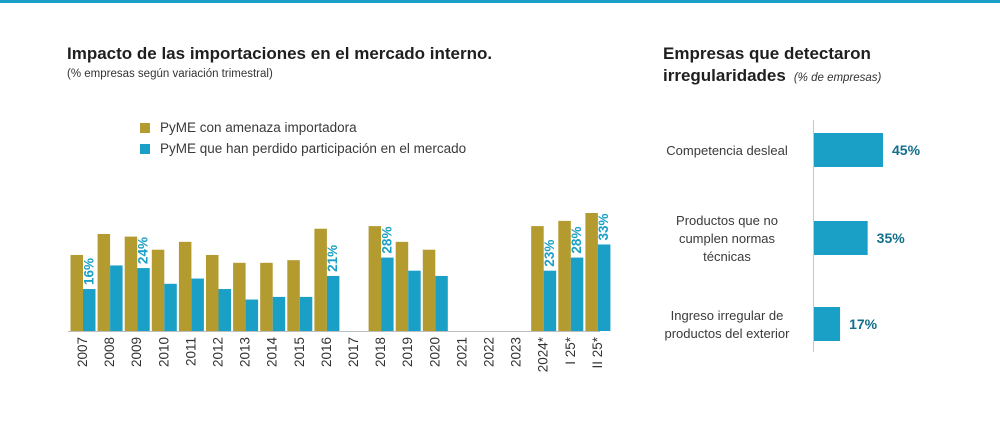  What do you see at coordinates (489, 352) in the screenshot?
I see `x-tick-label-15: 2022` at bounding box center [489, 352].